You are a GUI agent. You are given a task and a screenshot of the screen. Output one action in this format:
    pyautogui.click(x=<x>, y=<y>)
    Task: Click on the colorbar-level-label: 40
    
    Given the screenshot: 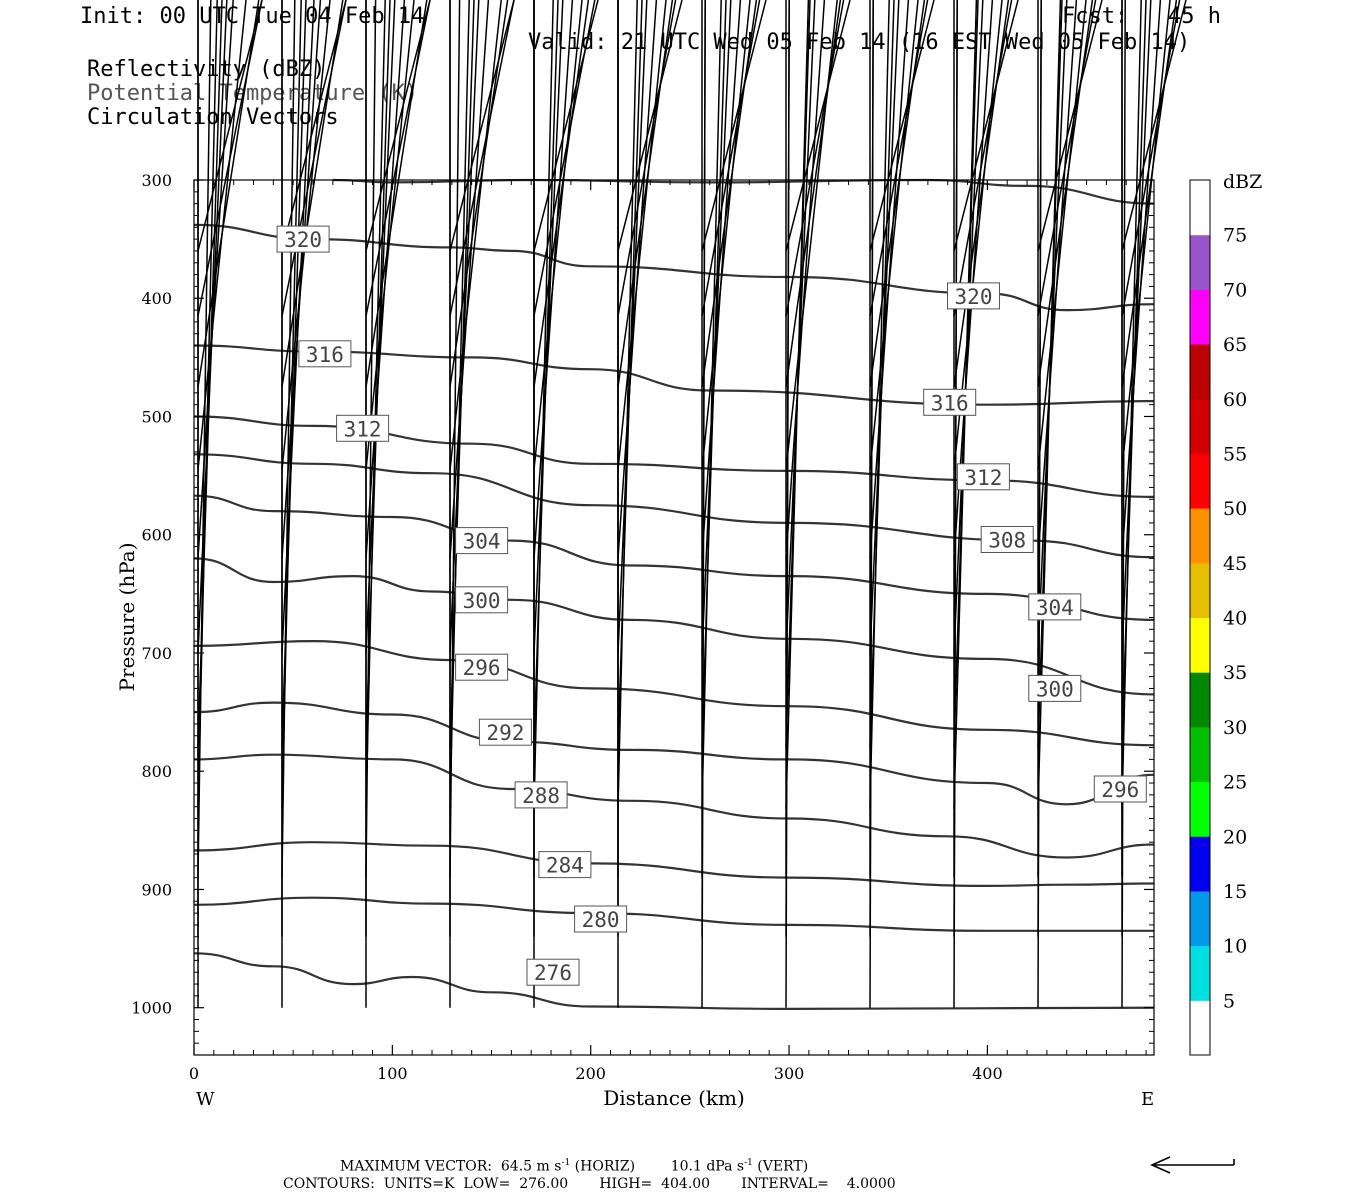 What is the action you would take?
    pyautogui.click(x=1235, y=619)
    